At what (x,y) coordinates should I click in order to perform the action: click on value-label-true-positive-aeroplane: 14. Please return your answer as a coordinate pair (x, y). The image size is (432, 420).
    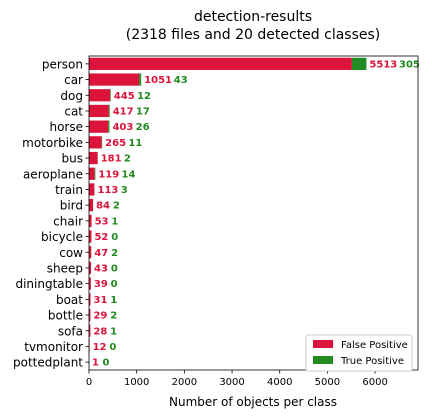
    Looking at the image, I should click on (129, 174).